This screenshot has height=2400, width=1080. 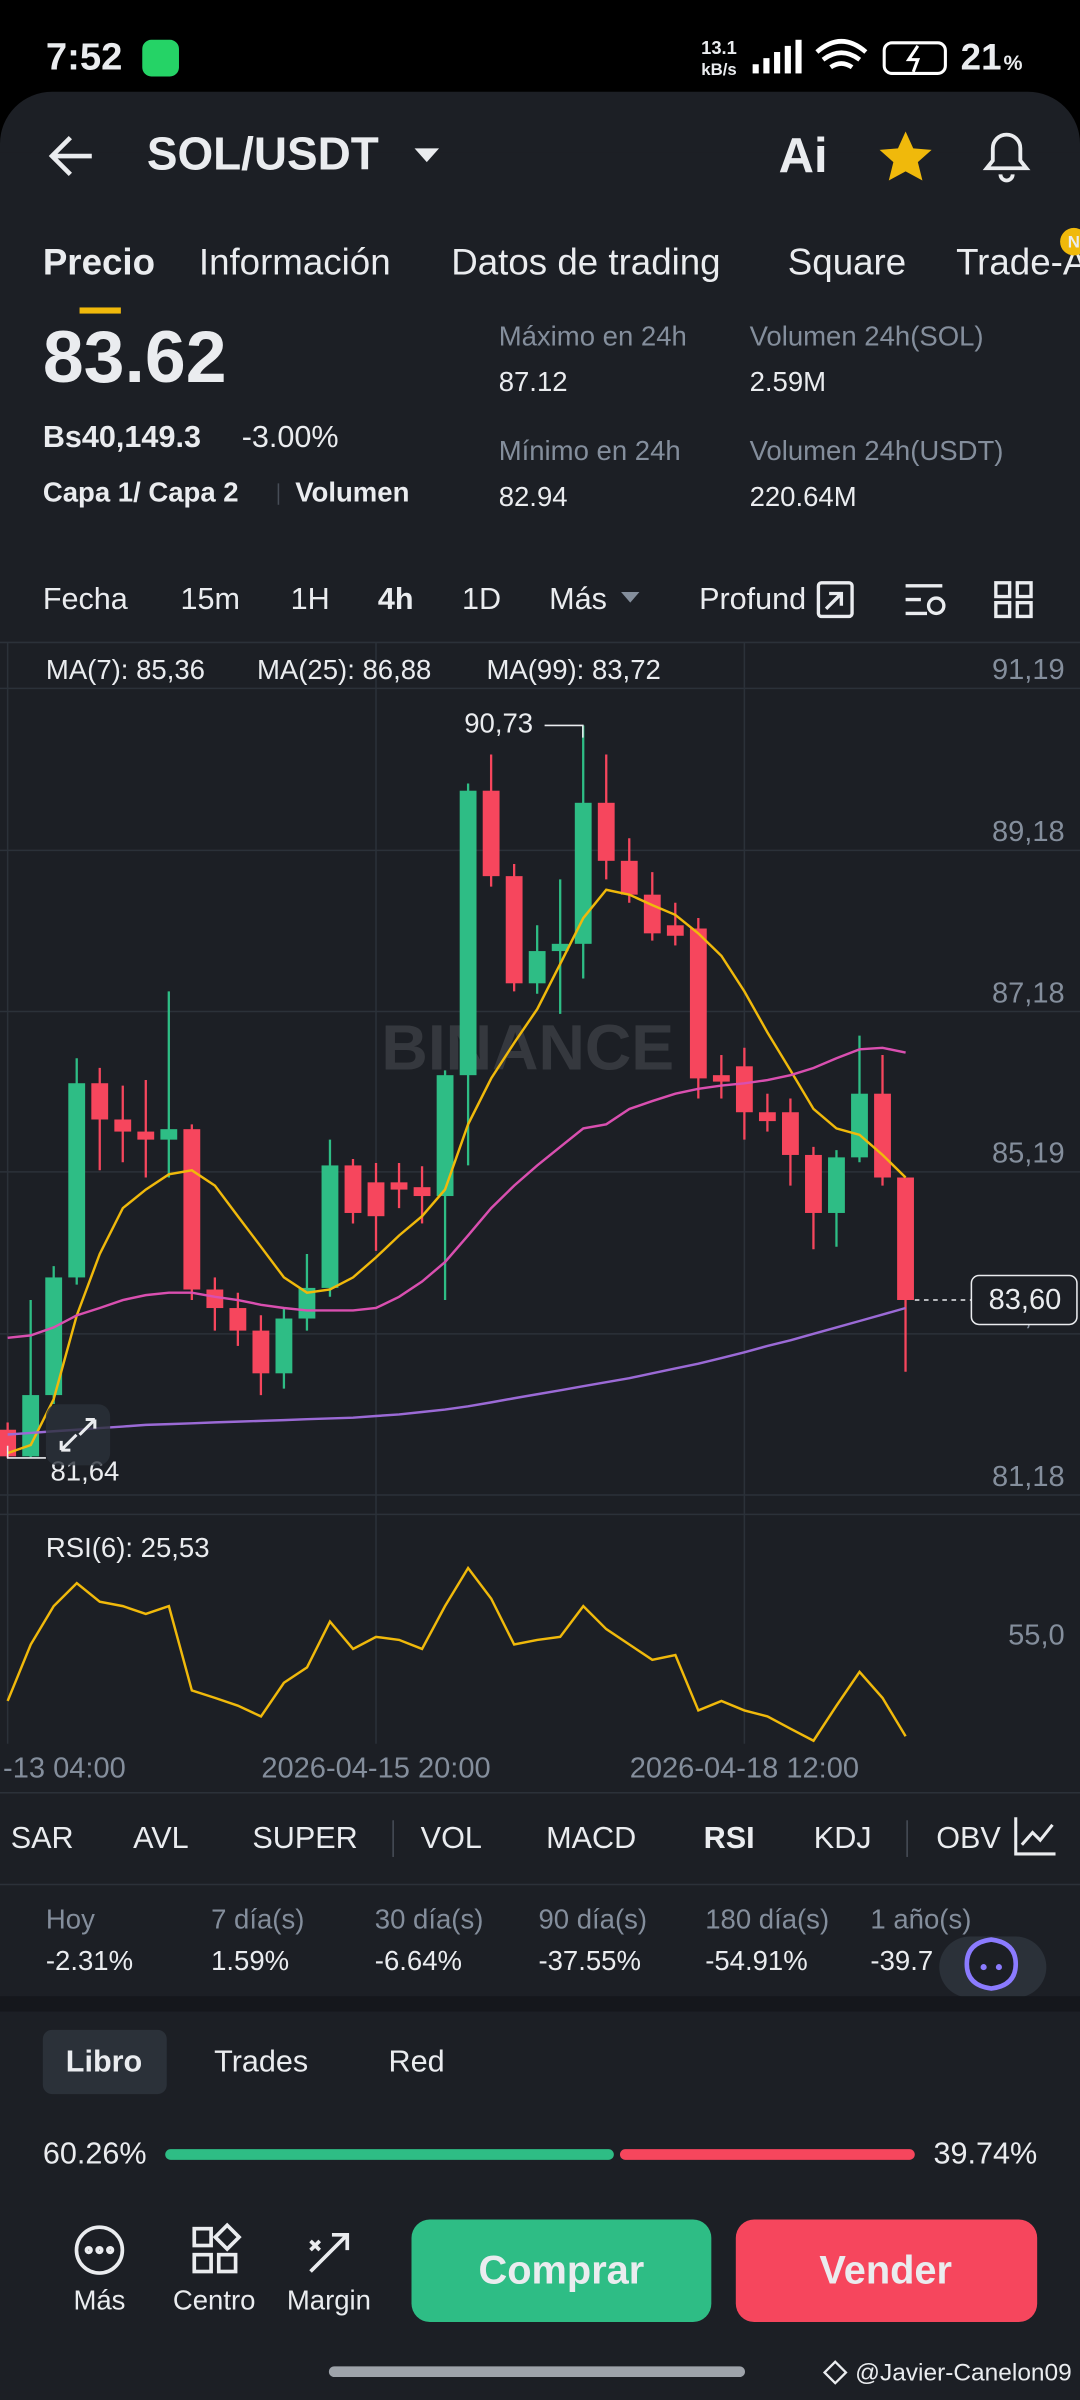 What do you see at coordinates (585, 261) in the screenshot?
I see `tab: Datos de trading` at bounding box center [585, 261].